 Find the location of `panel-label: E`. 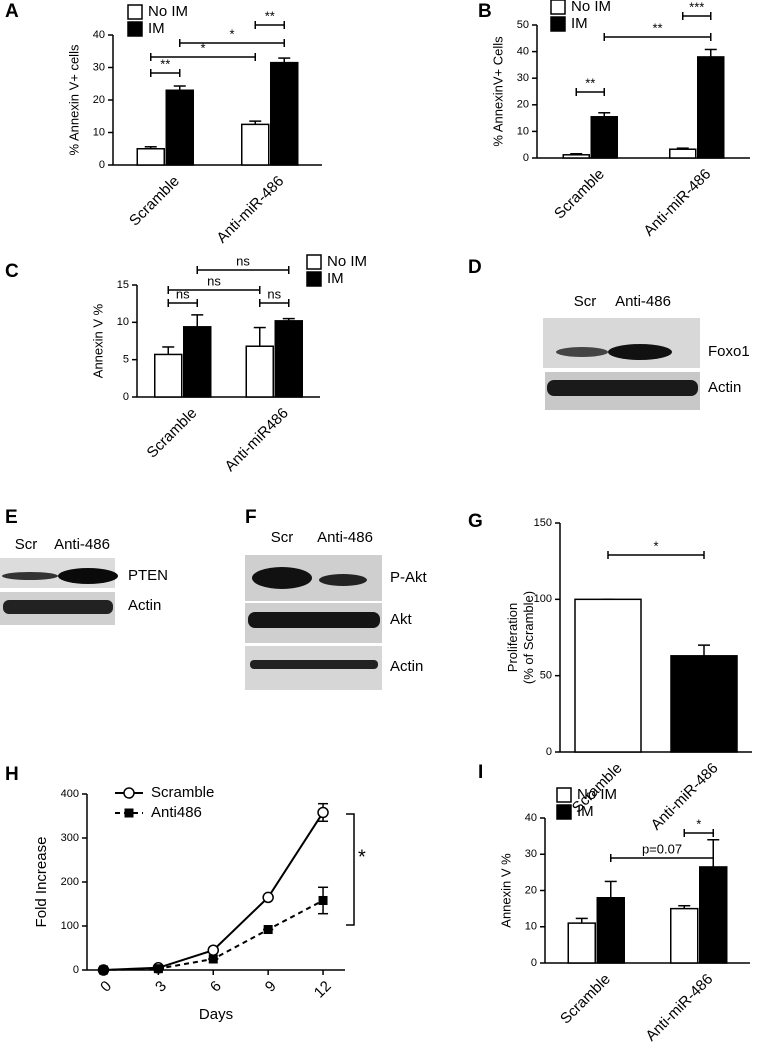

panel-label: E is located at coordinates (11, 517).